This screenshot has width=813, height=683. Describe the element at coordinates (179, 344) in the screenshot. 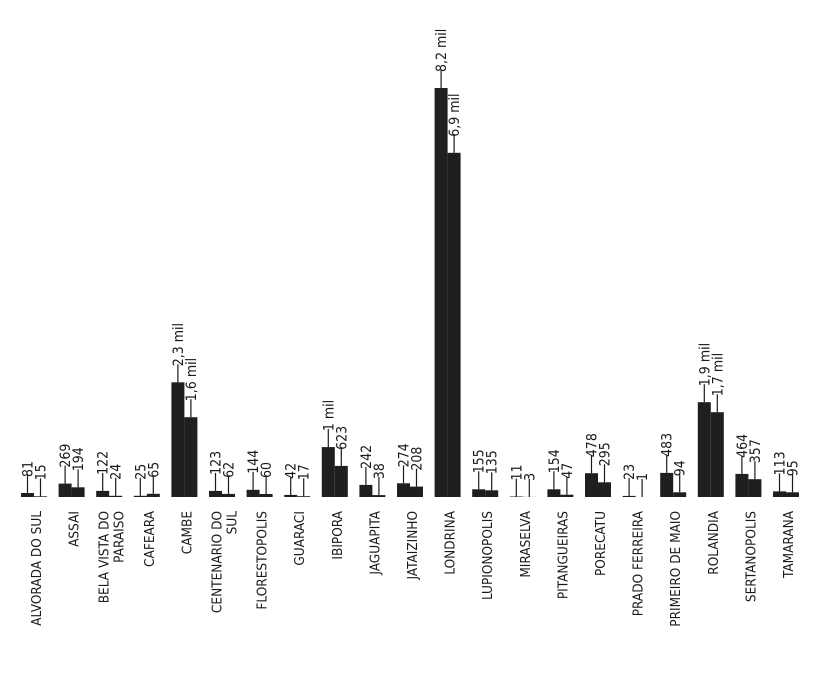

I see `data-label: 2,3 mil` at that location.